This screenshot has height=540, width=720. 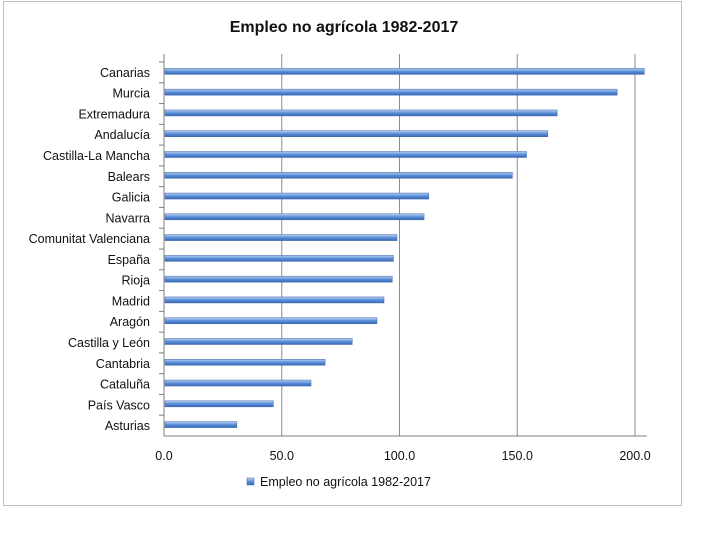 I want to click on x-tick-label: 200.0, so click(x=634, y=456).